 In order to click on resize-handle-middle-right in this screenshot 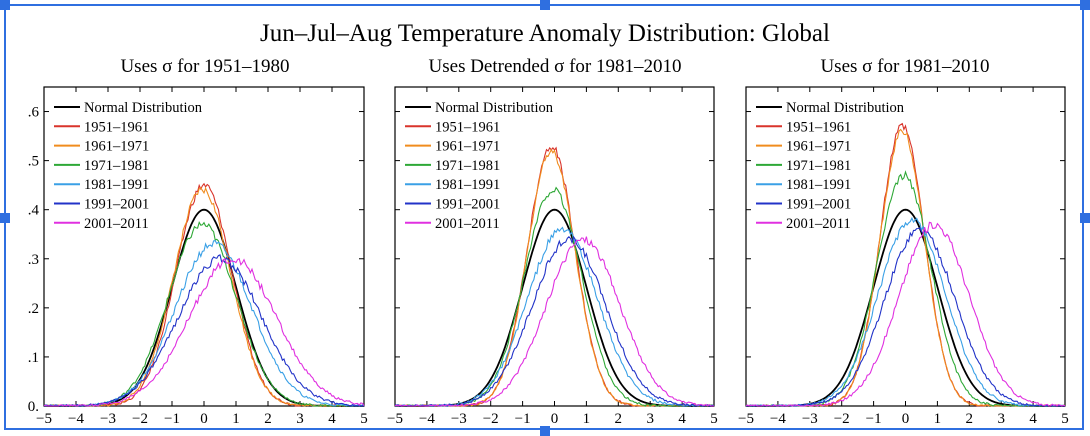, I will do `click(1085, 218)`.